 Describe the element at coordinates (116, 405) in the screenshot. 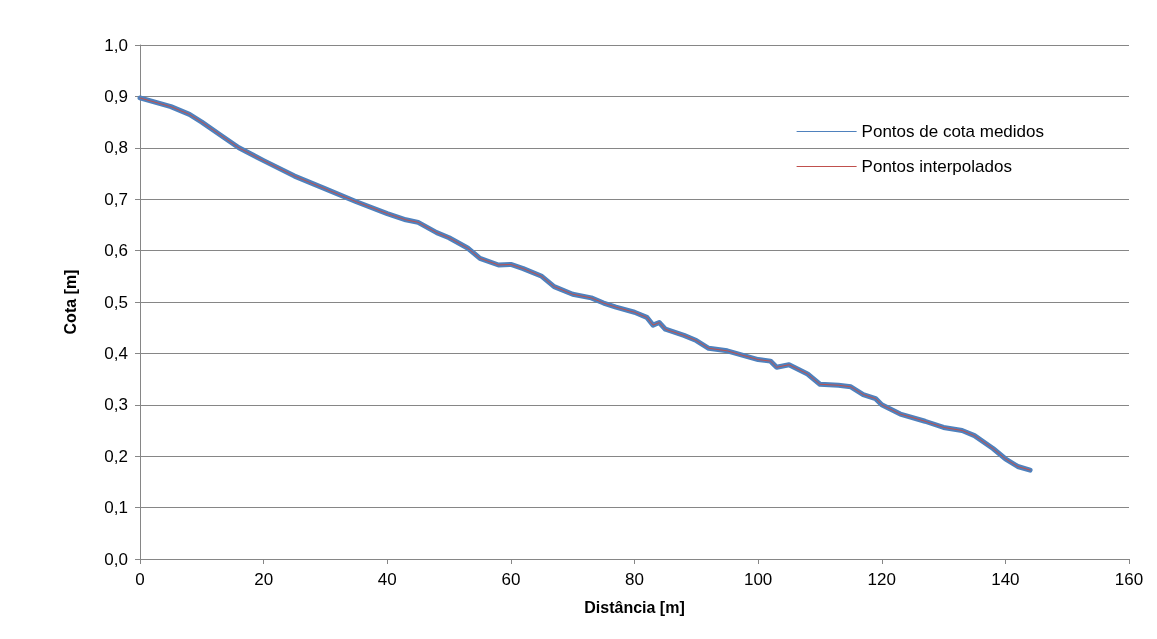

I see `y-tick-label: 0,3` at that location.